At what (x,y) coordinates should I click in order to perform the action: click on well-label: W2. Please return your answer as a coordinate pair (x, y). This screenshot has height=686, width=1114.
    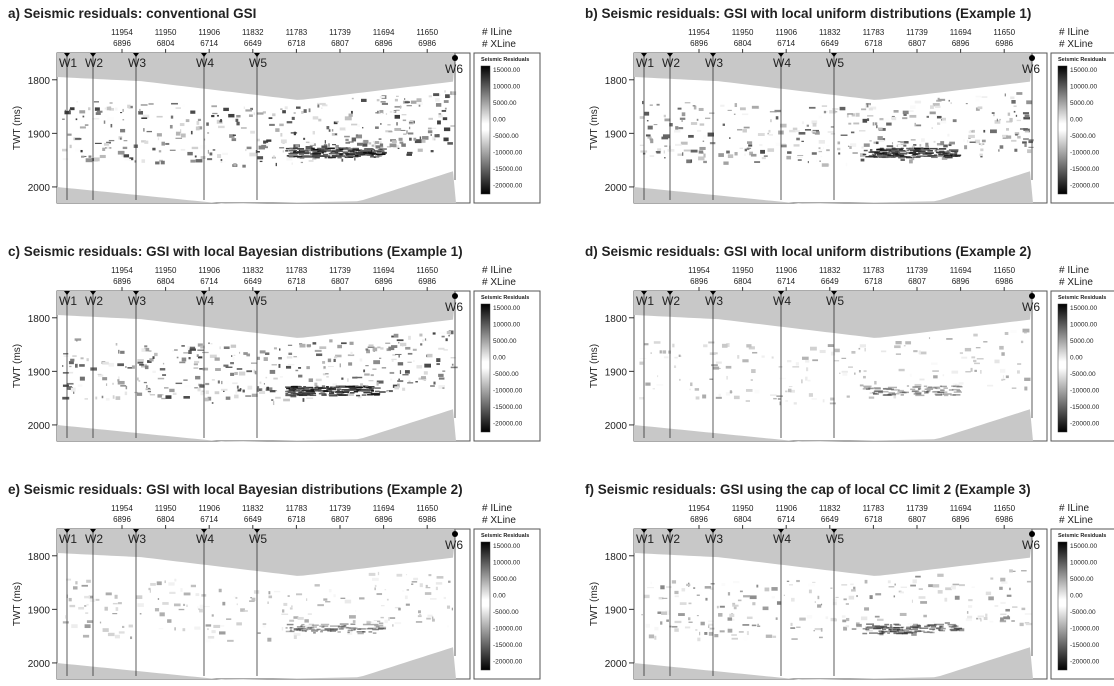
    Looking at the image, I should click on (671, 301).